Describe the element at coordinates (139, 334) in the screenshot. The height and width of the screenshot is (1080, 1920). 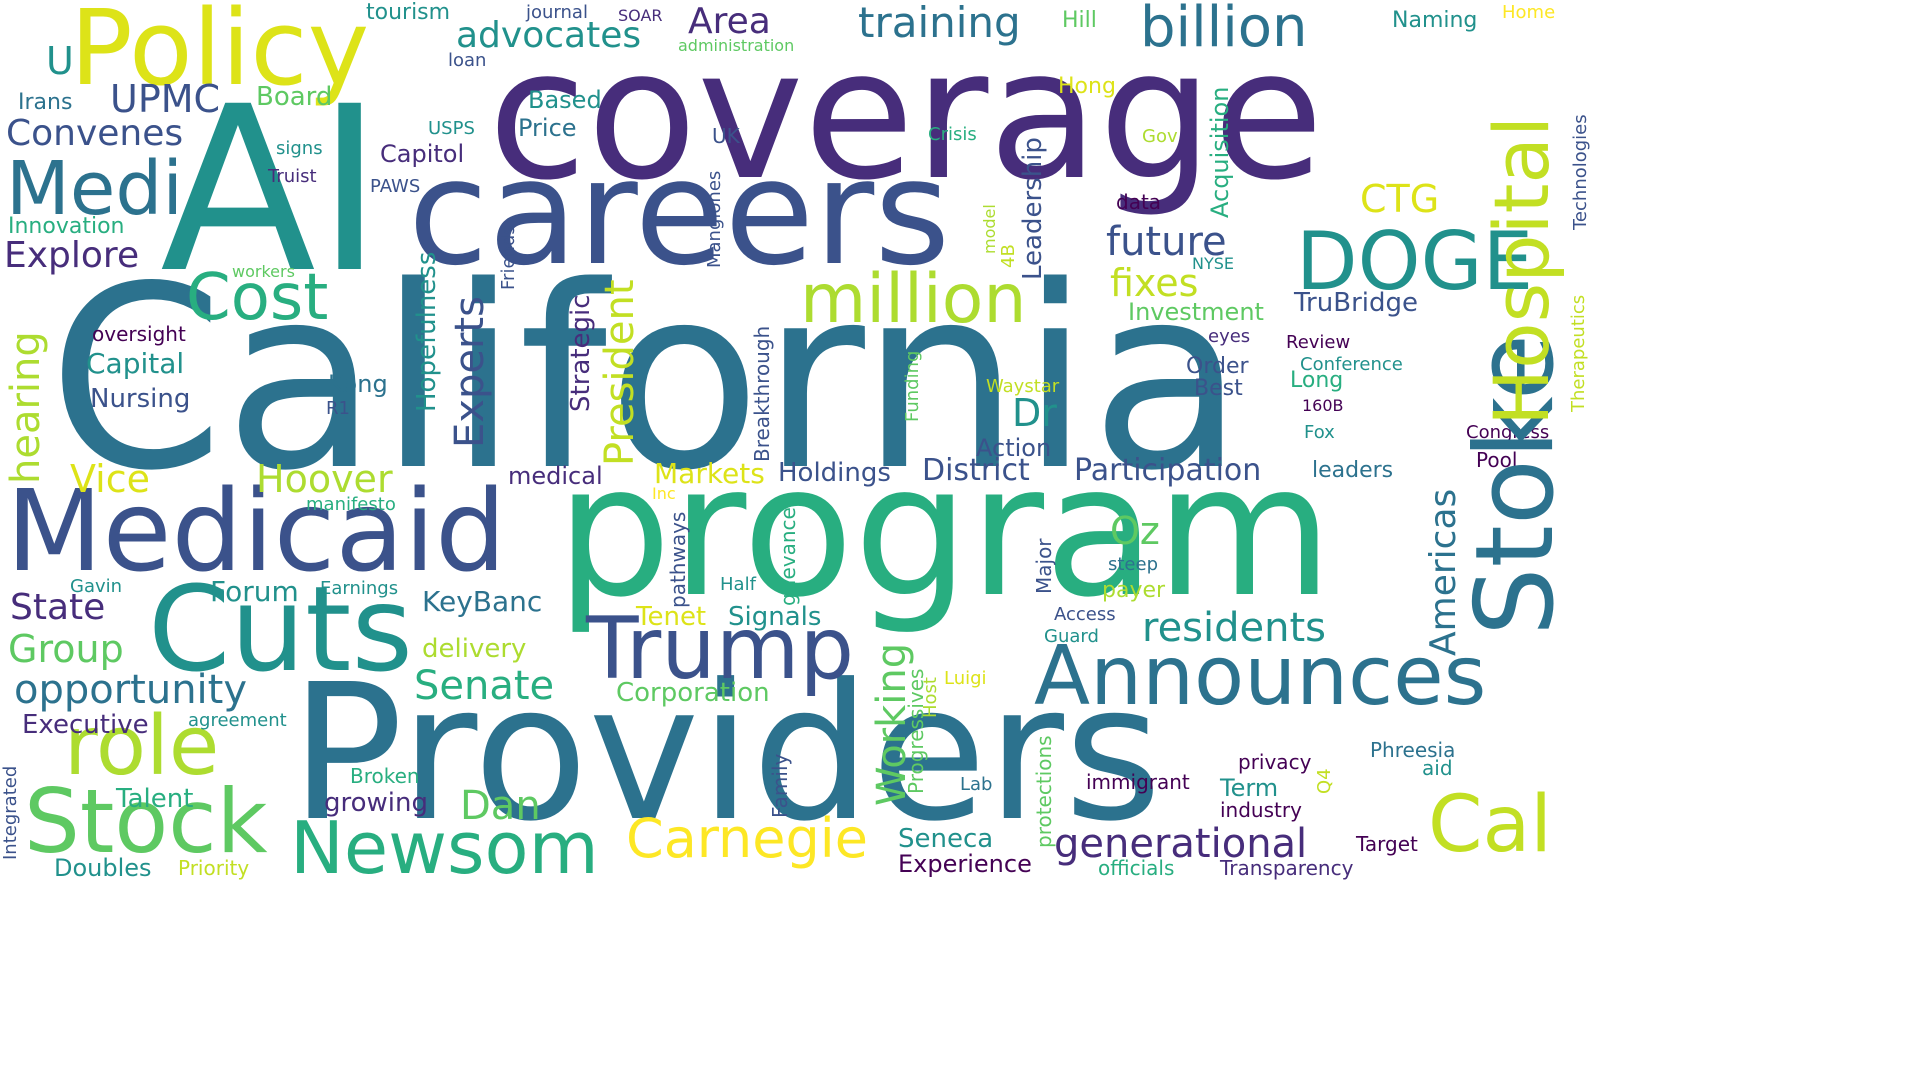
I see `word-oversight: oversight` at that location.